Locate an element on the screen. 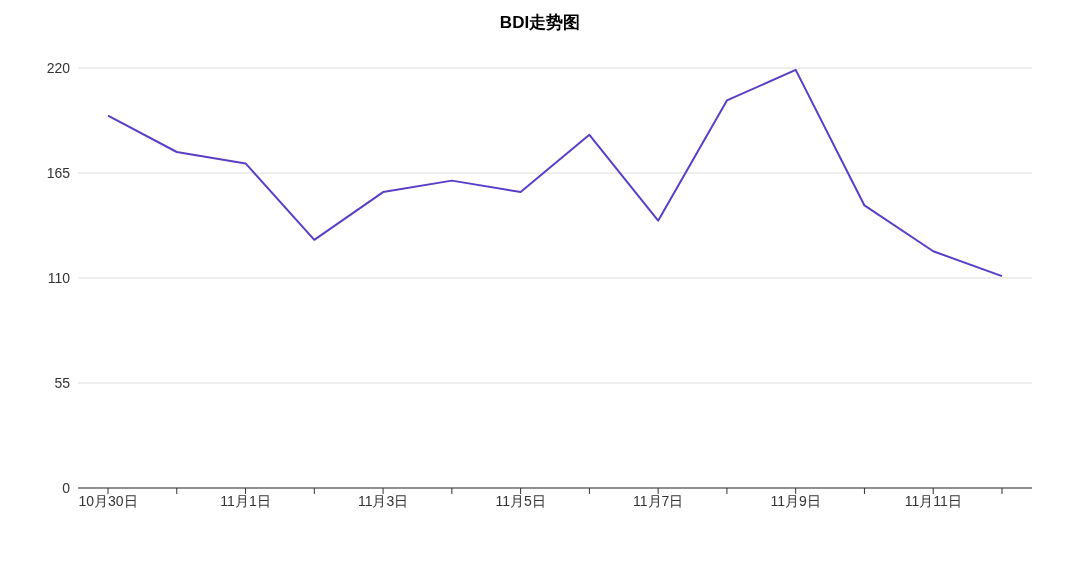 The image size is (1080, 563). chart-title: BDI走势图 is located at coordinates (540, 23).